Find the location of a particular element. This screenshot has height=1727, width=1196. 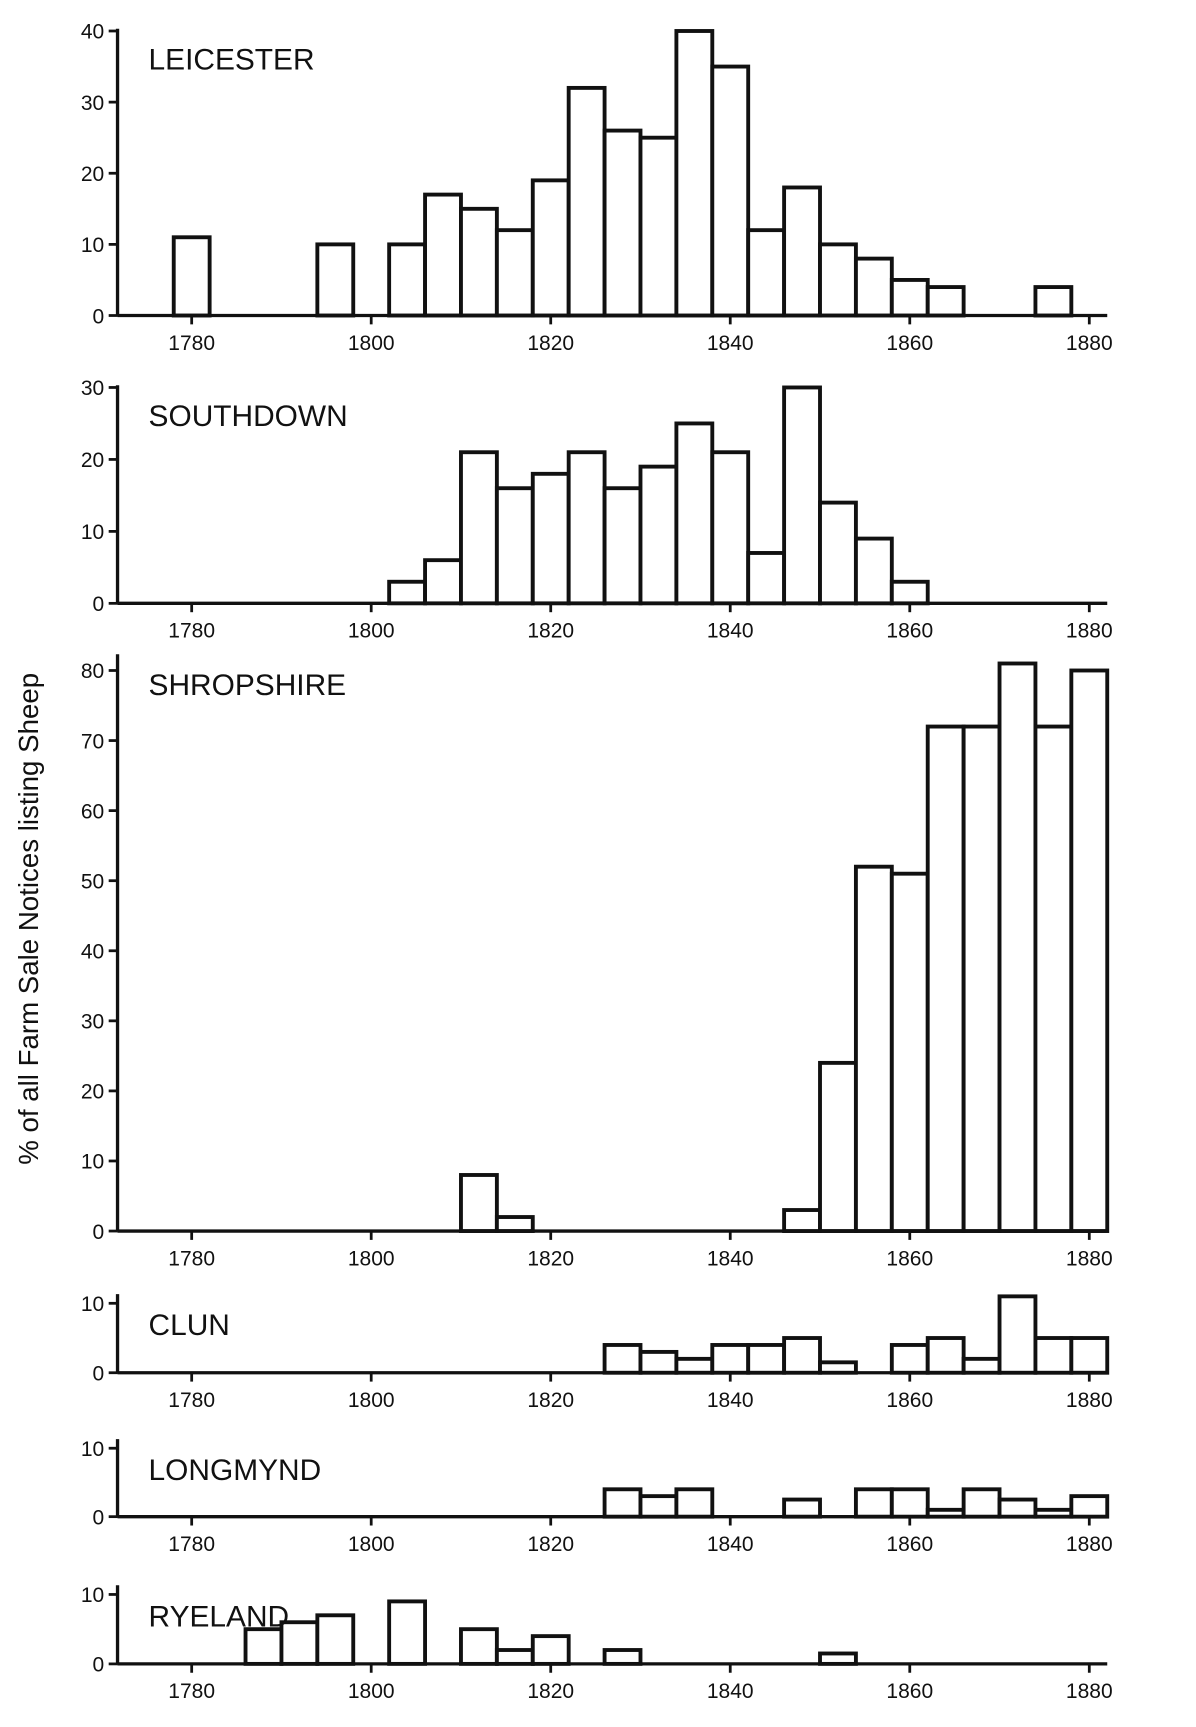

panel-title: RYELAND is located at coordinates (219, 1616).